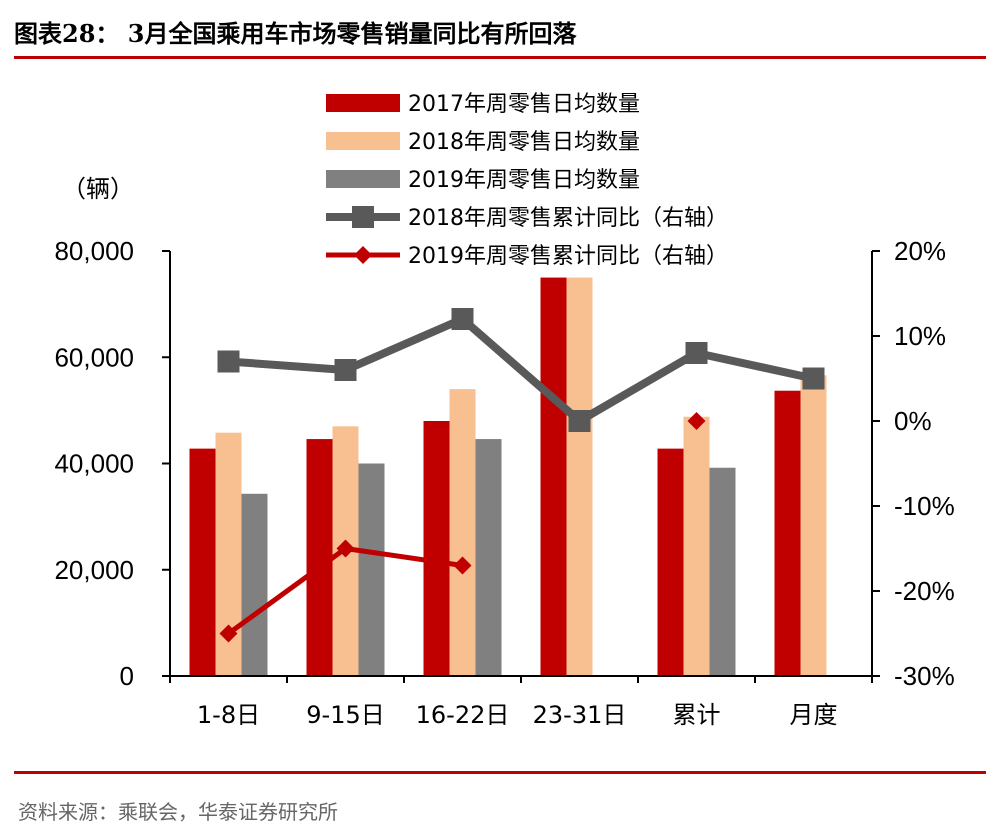  Describe the element at coordinates (463, 715) in the screenshot. I see `category-label: 16-22日` at that location.